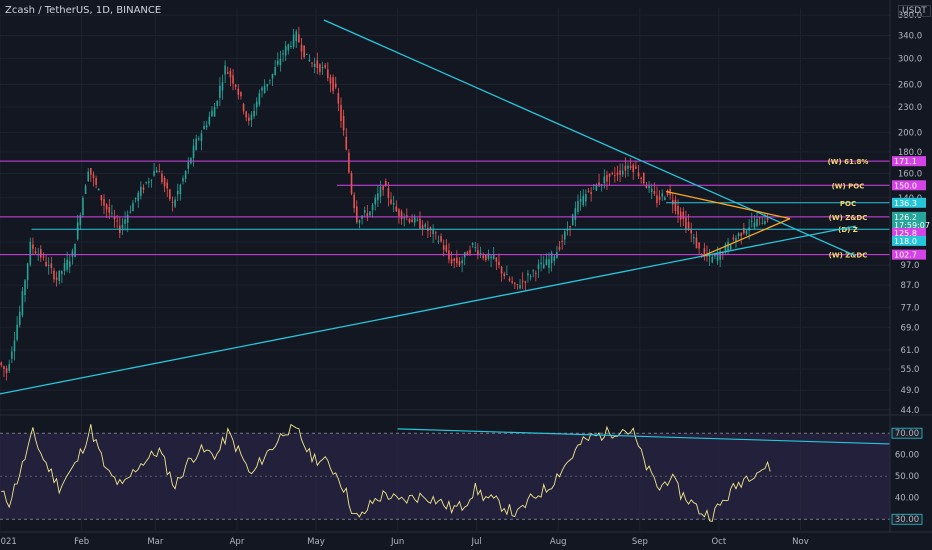 The image size is (932, 550). What do you see at coordinates (907, 477) in the screenshot?
I see `rsi-tick-label: 50.00` at bounding box center [907, 477].